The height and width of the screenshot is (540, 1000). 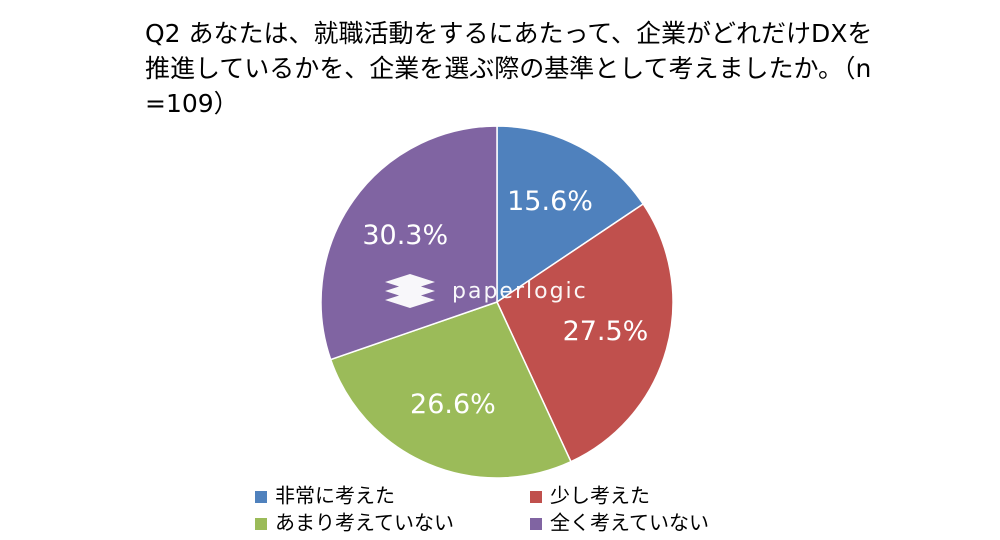 I want to click on data-label: 26.6%, so click(x=453, y=404).